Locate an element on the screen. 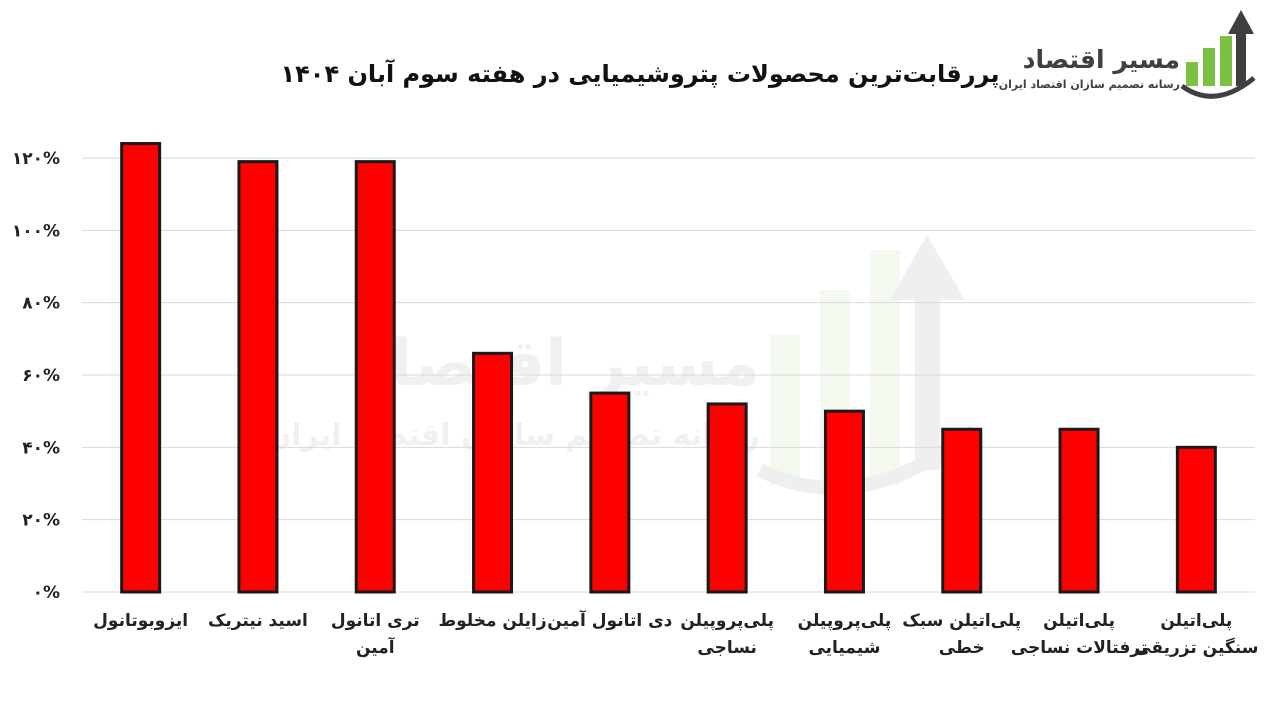  x-tick-label: نساجی is located at coordinates (727, 648).